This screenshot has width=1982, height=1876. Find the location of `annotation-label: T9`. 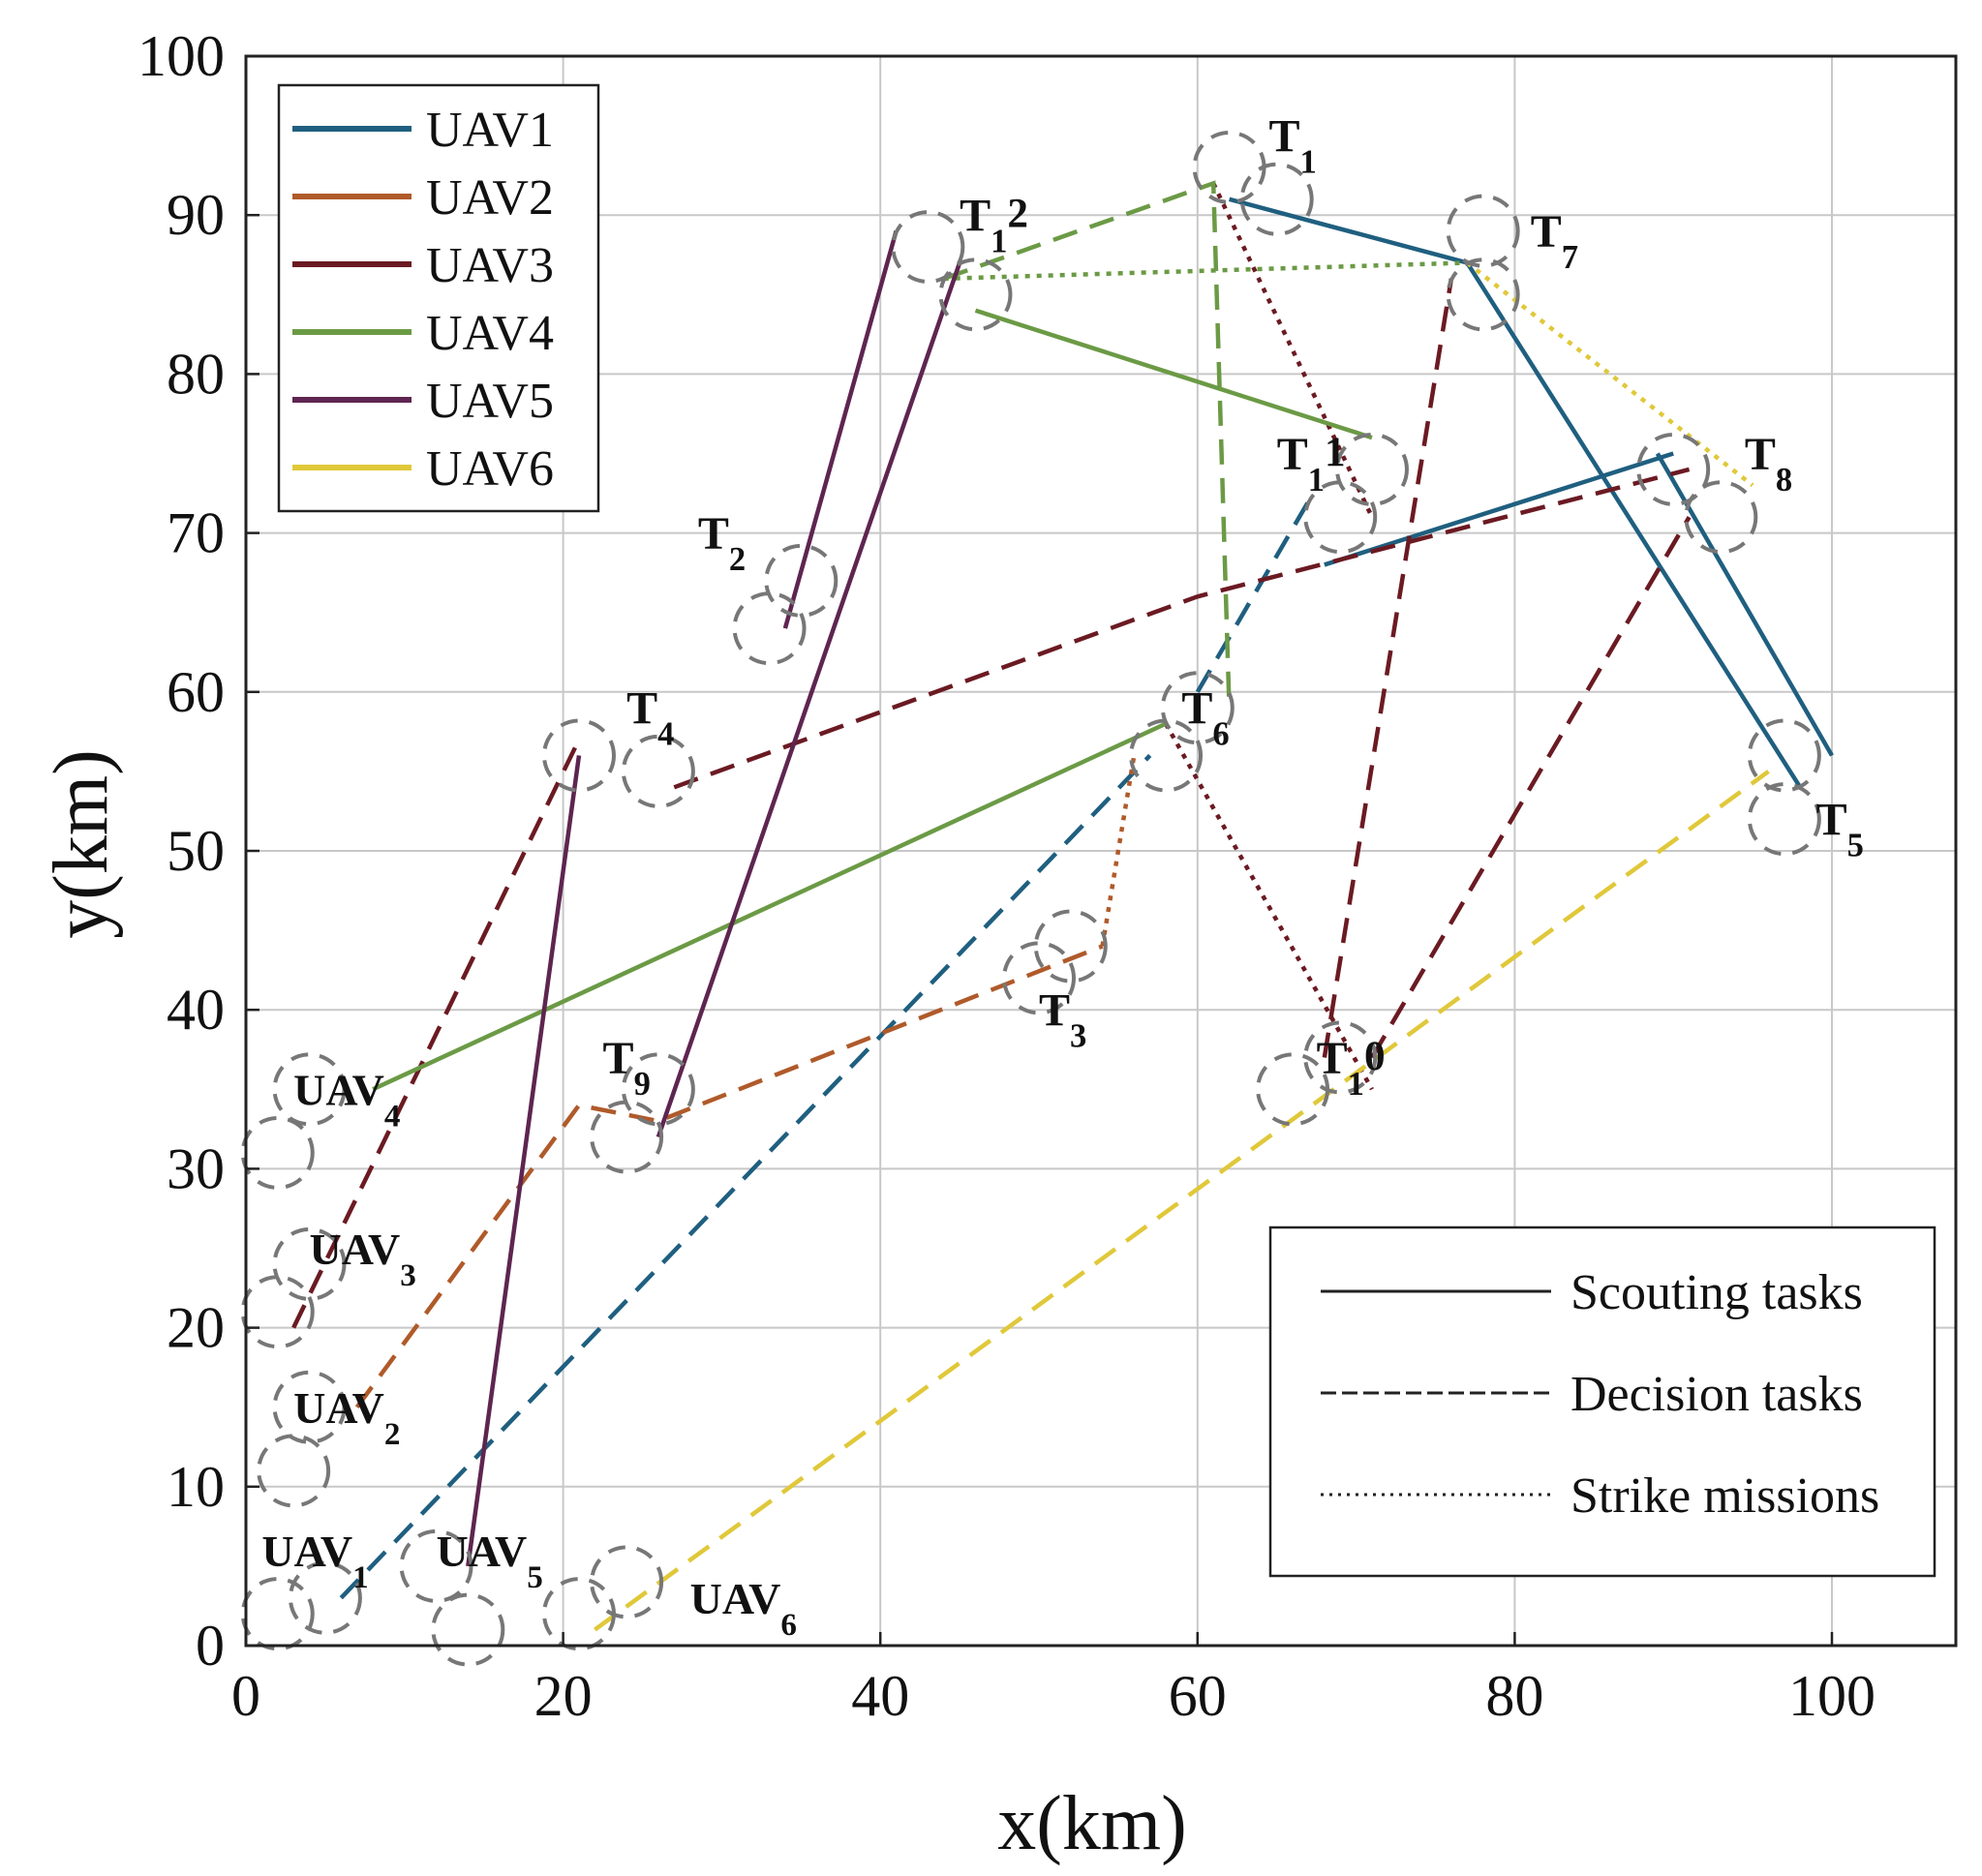

annotation-label: T9 is located at coordinates (627, 1068).